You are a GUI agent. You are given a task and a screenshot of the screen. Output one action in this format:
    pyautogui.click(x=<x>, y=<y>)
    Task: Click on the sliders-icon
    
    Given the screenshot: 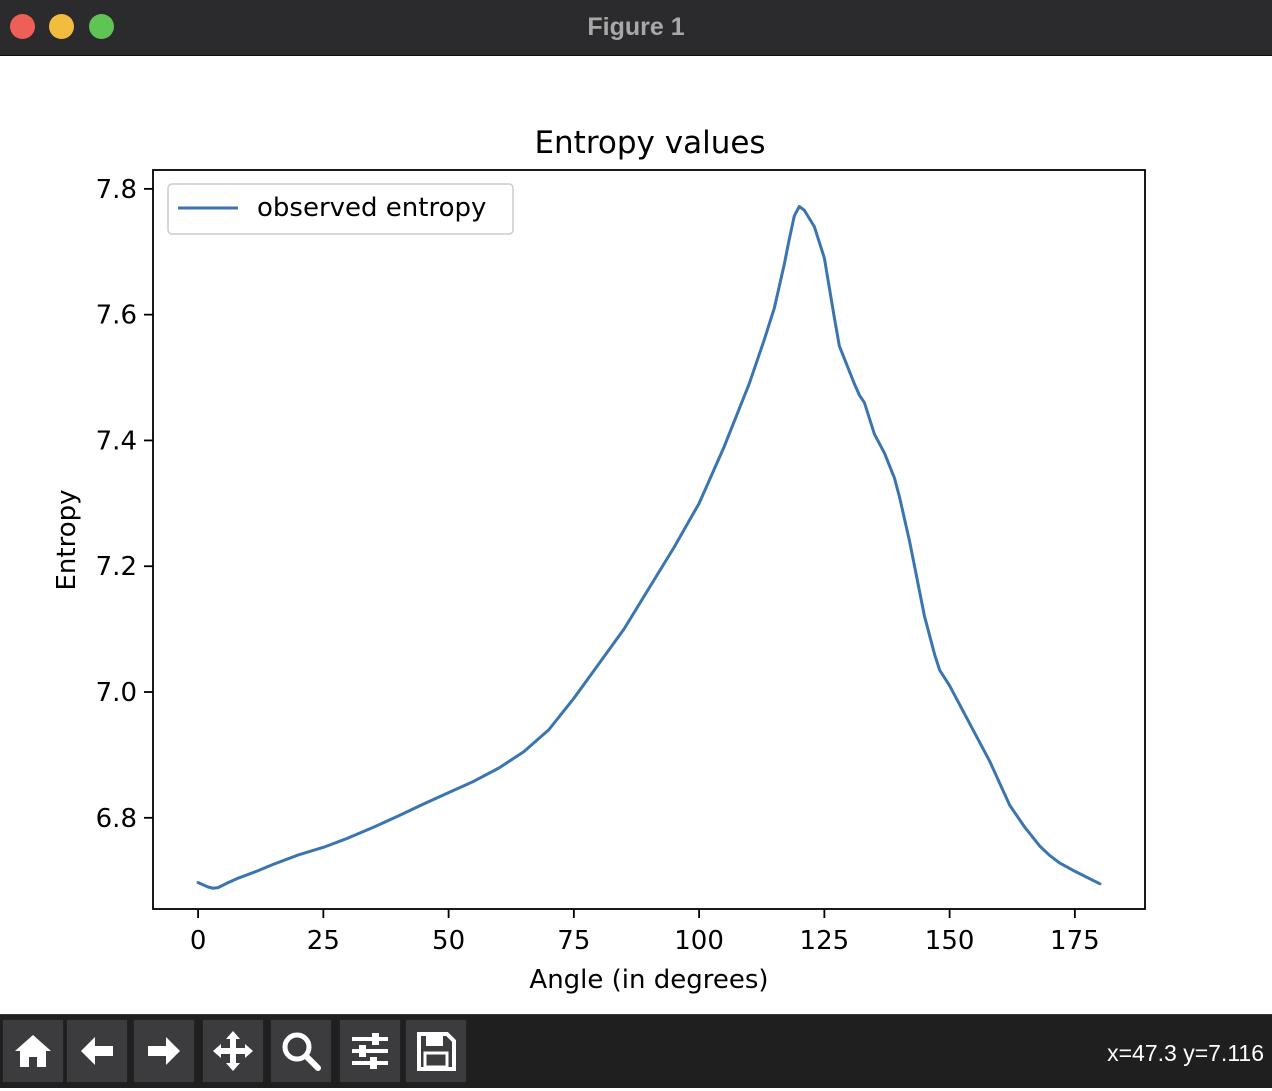 What is the action you would take?
    pyautogui.click(x=370, y=1051)
    